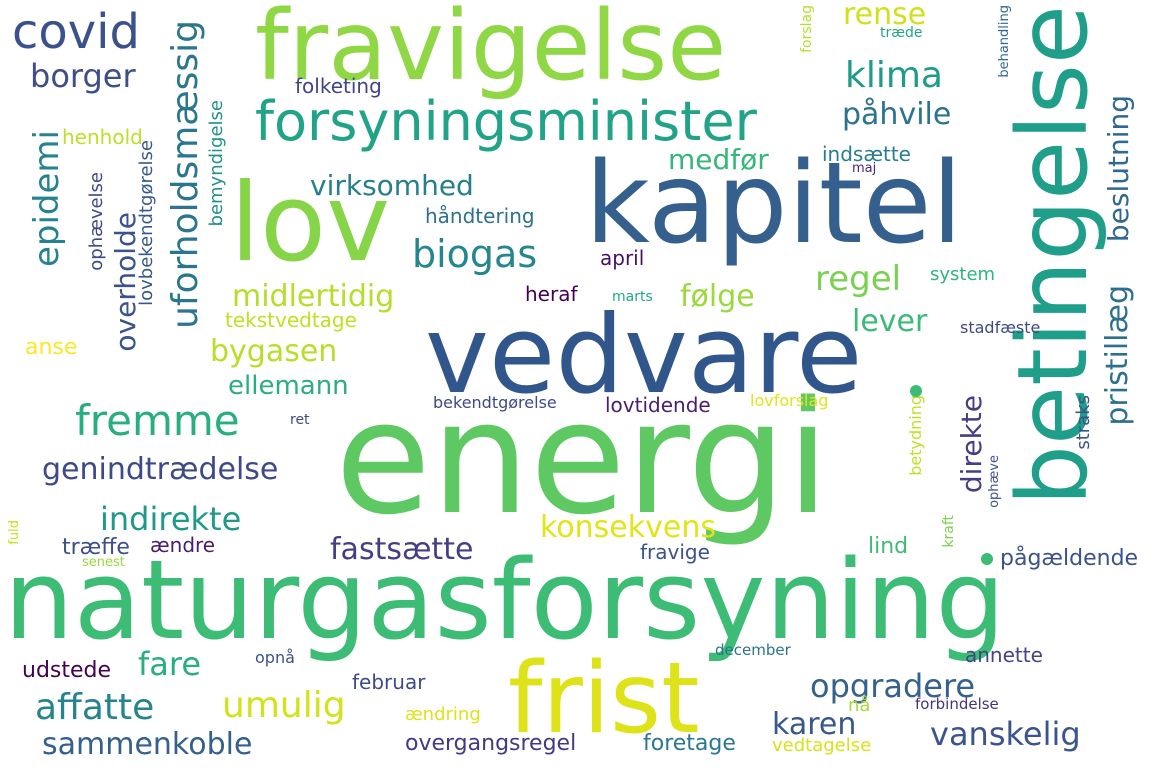 This screenshot has width=1155, height=770. Describe the element at coordinates (275, 657) in the screenshot. I see `word-opnå: opnå` at that location.